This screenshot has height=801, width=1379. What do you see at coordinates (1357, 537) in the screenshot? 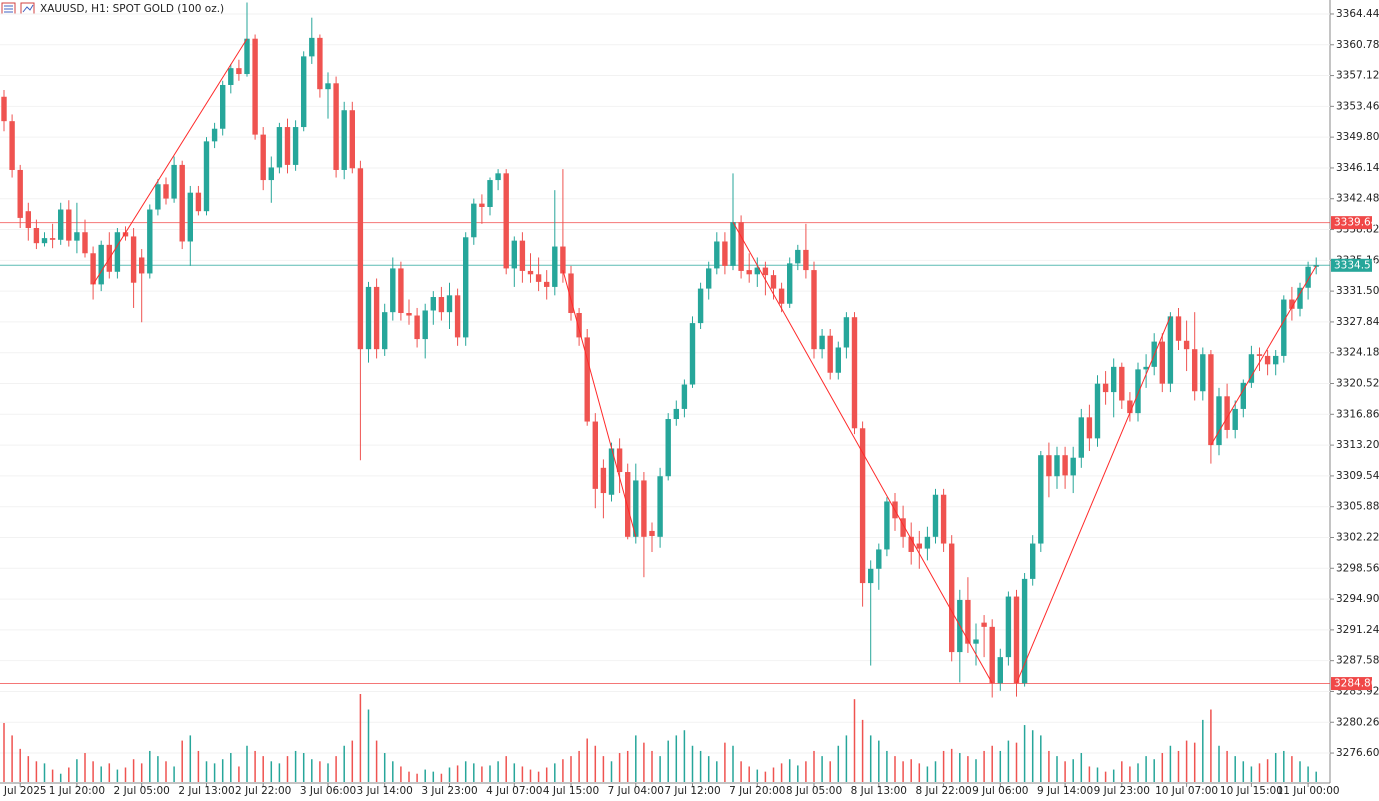
I see `y-tick-label: 3302.22` at bounding box center [1357, 537].